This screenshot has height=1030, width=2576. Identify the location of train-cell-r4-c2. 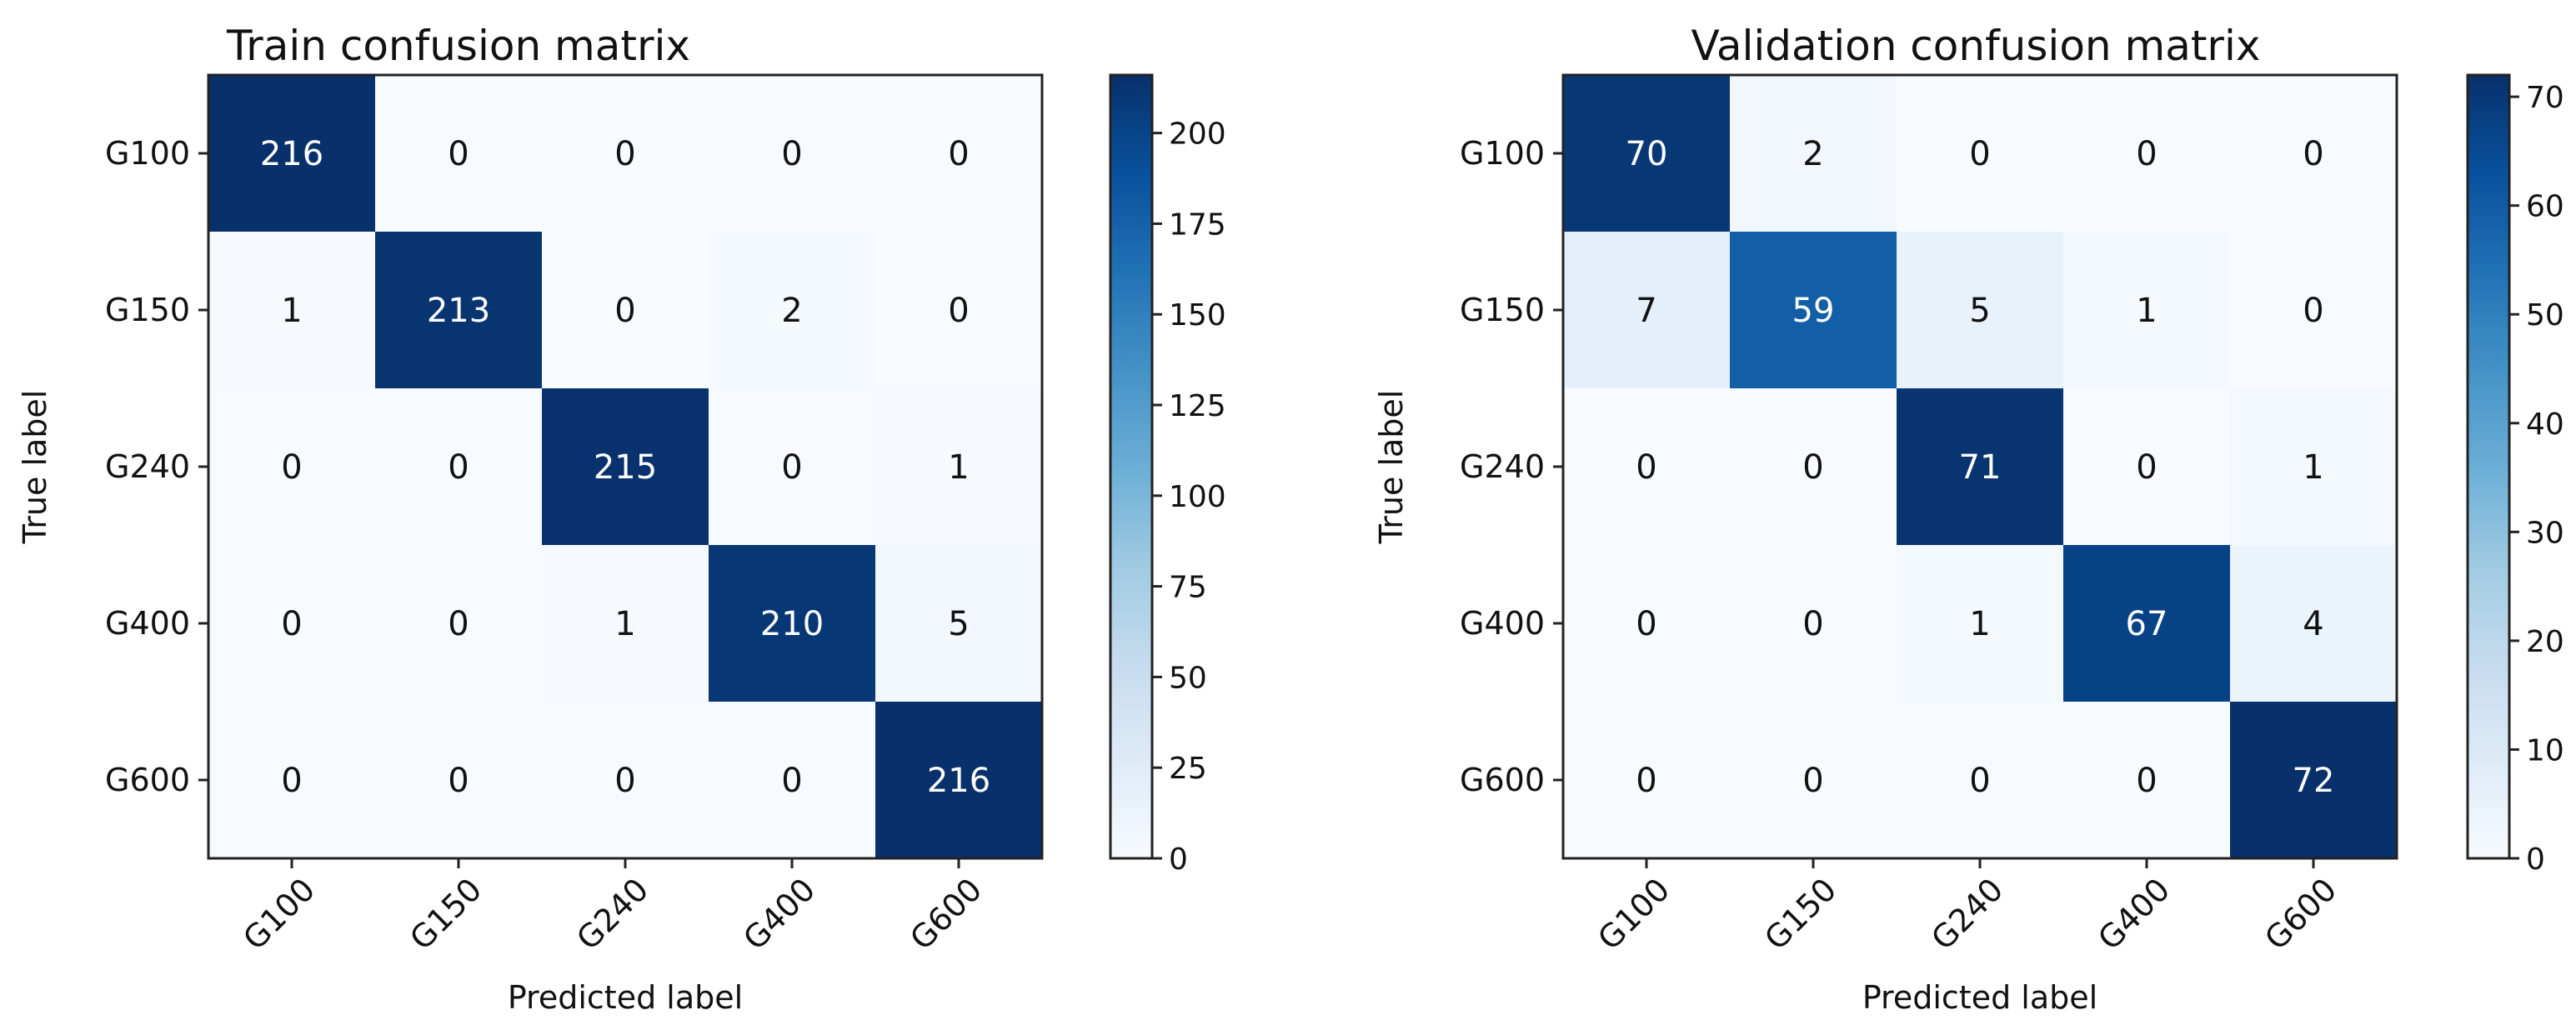
(625, 780).